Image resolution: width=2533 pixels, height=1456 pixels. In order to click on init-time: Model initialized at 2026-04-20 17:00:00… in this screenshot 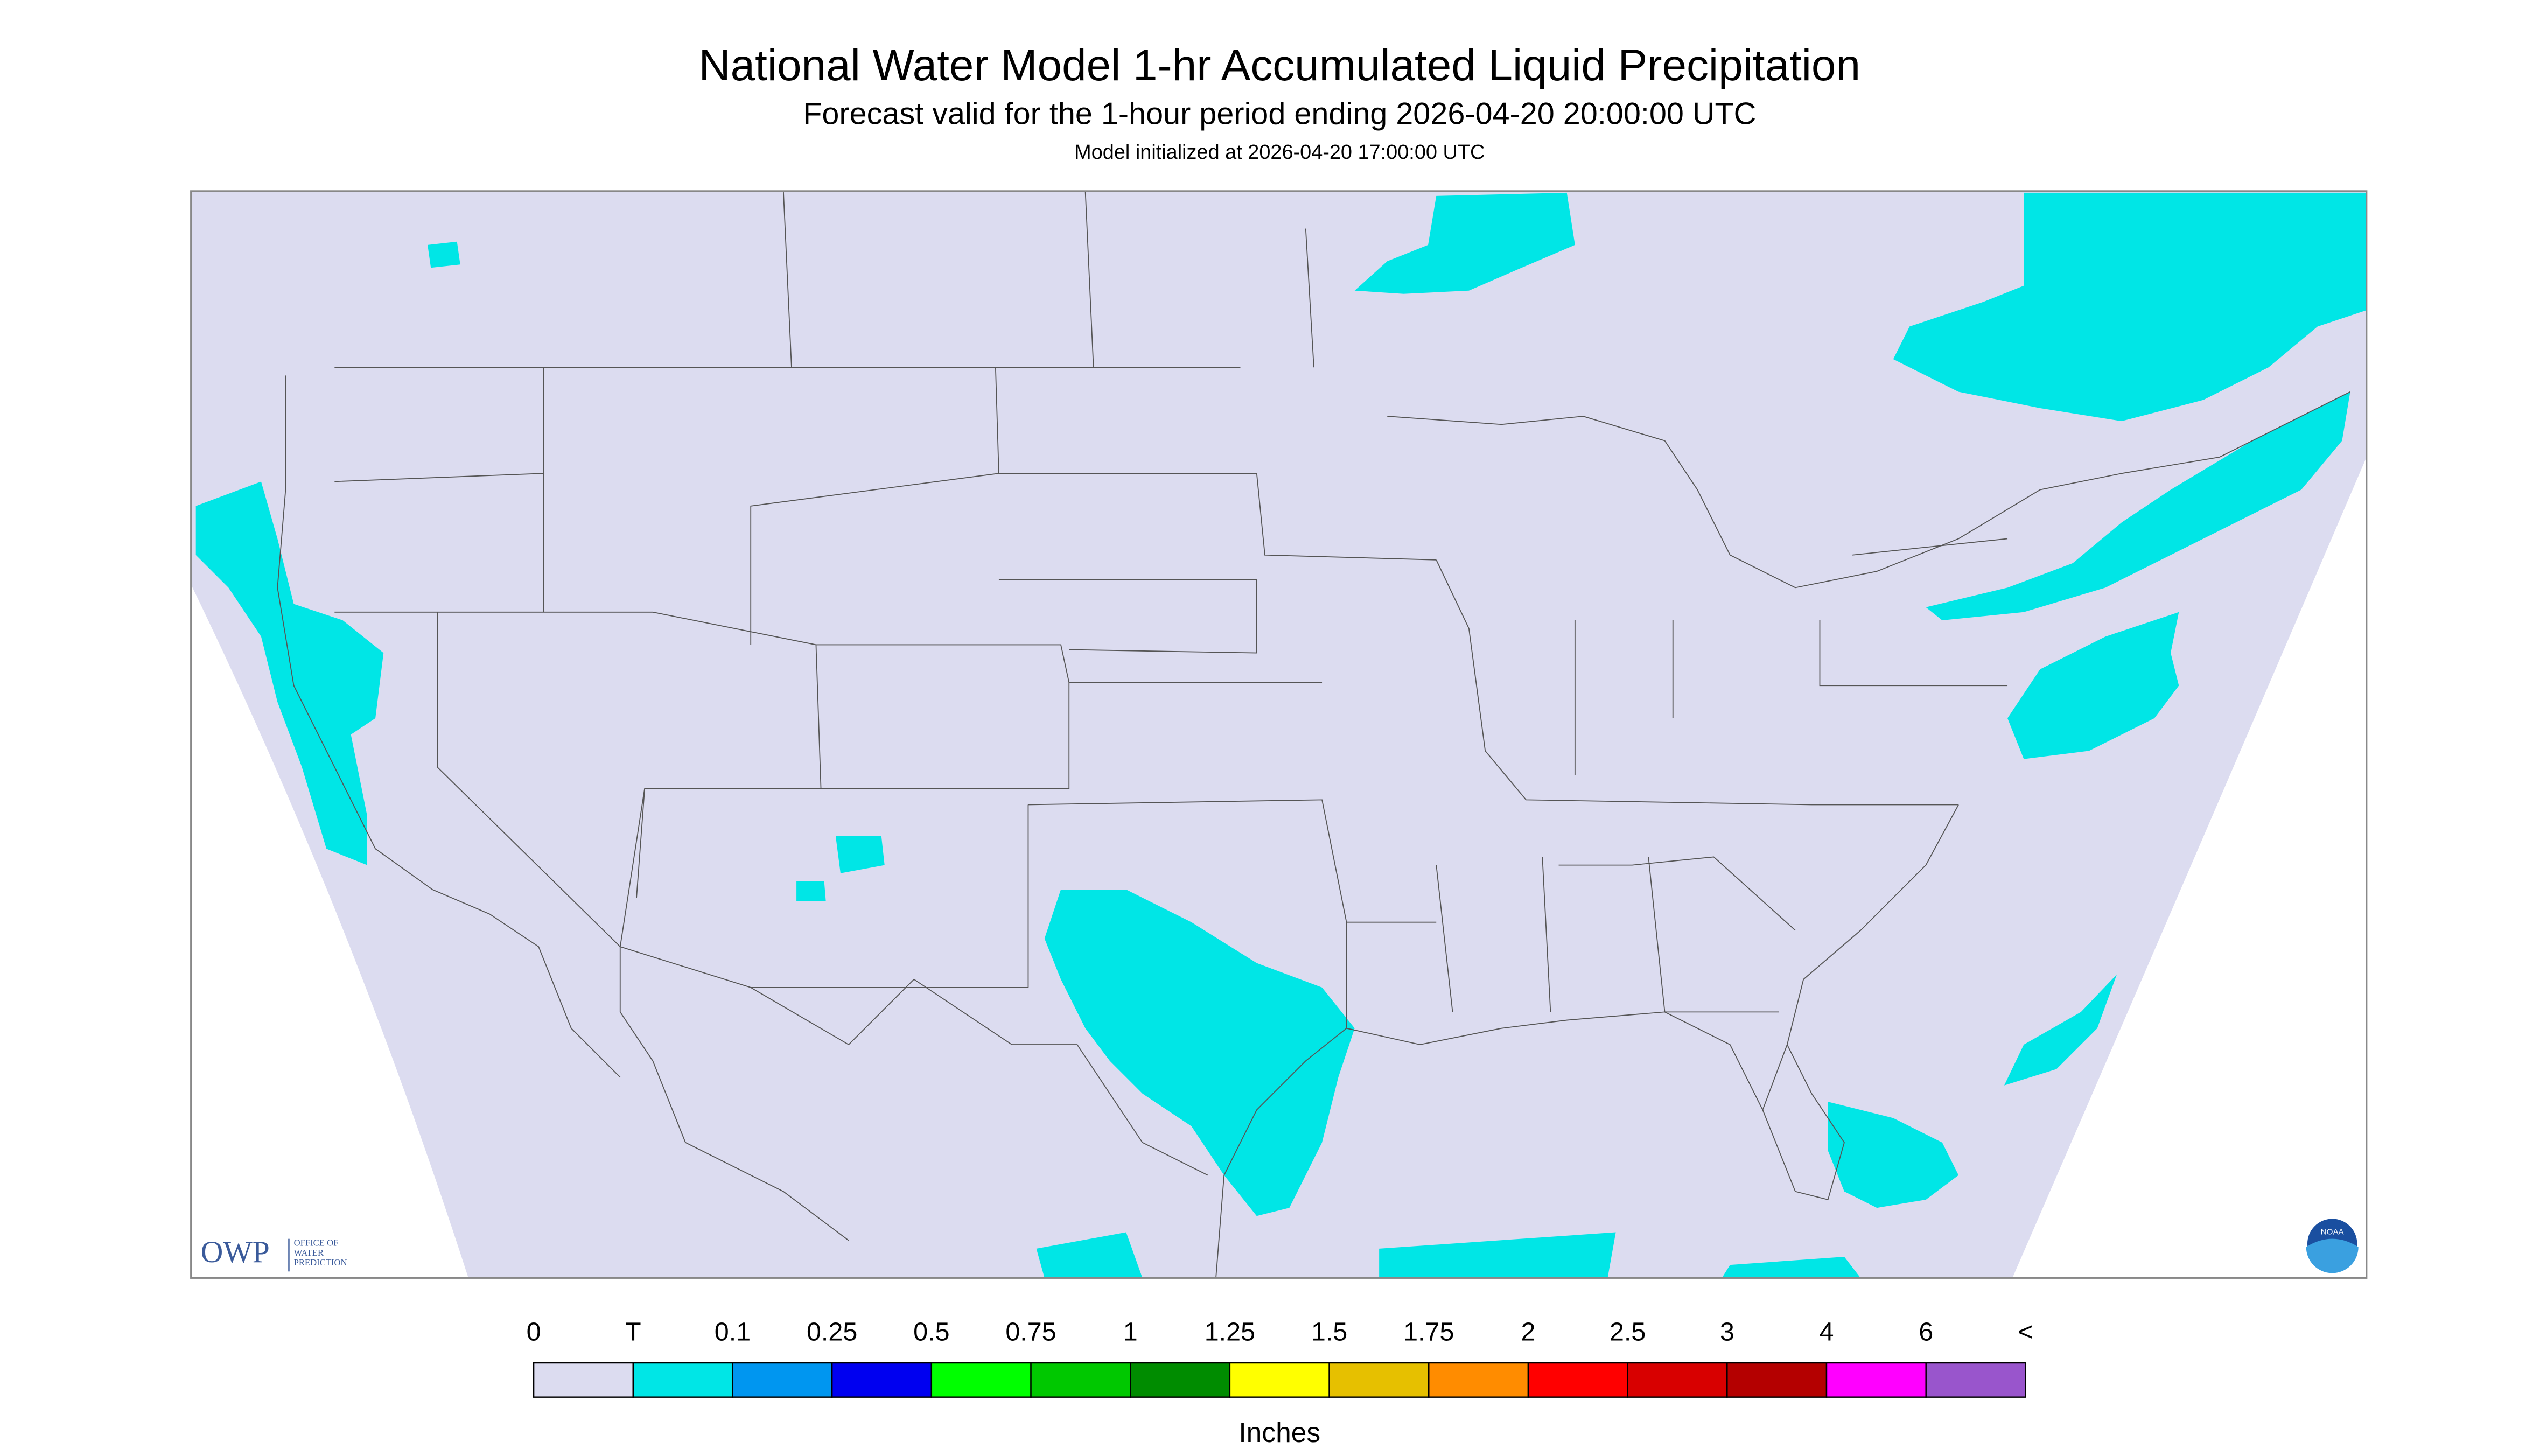, I will do `click(1279, 152)`.